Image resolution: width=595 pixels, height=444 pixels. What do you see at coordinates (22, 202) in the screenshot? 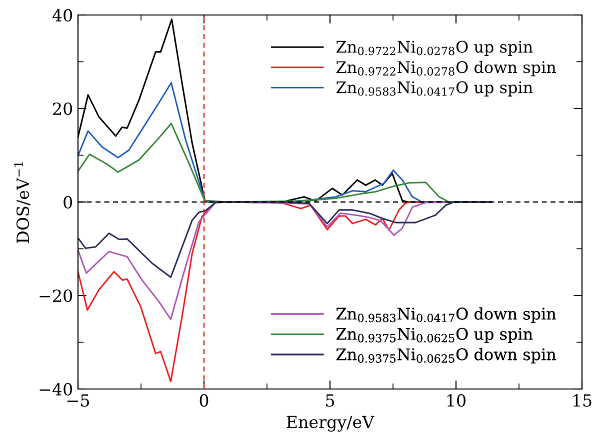
I see `y-axis-title: DOS/eV$^{−1}$` at bounding box center [22, 202].